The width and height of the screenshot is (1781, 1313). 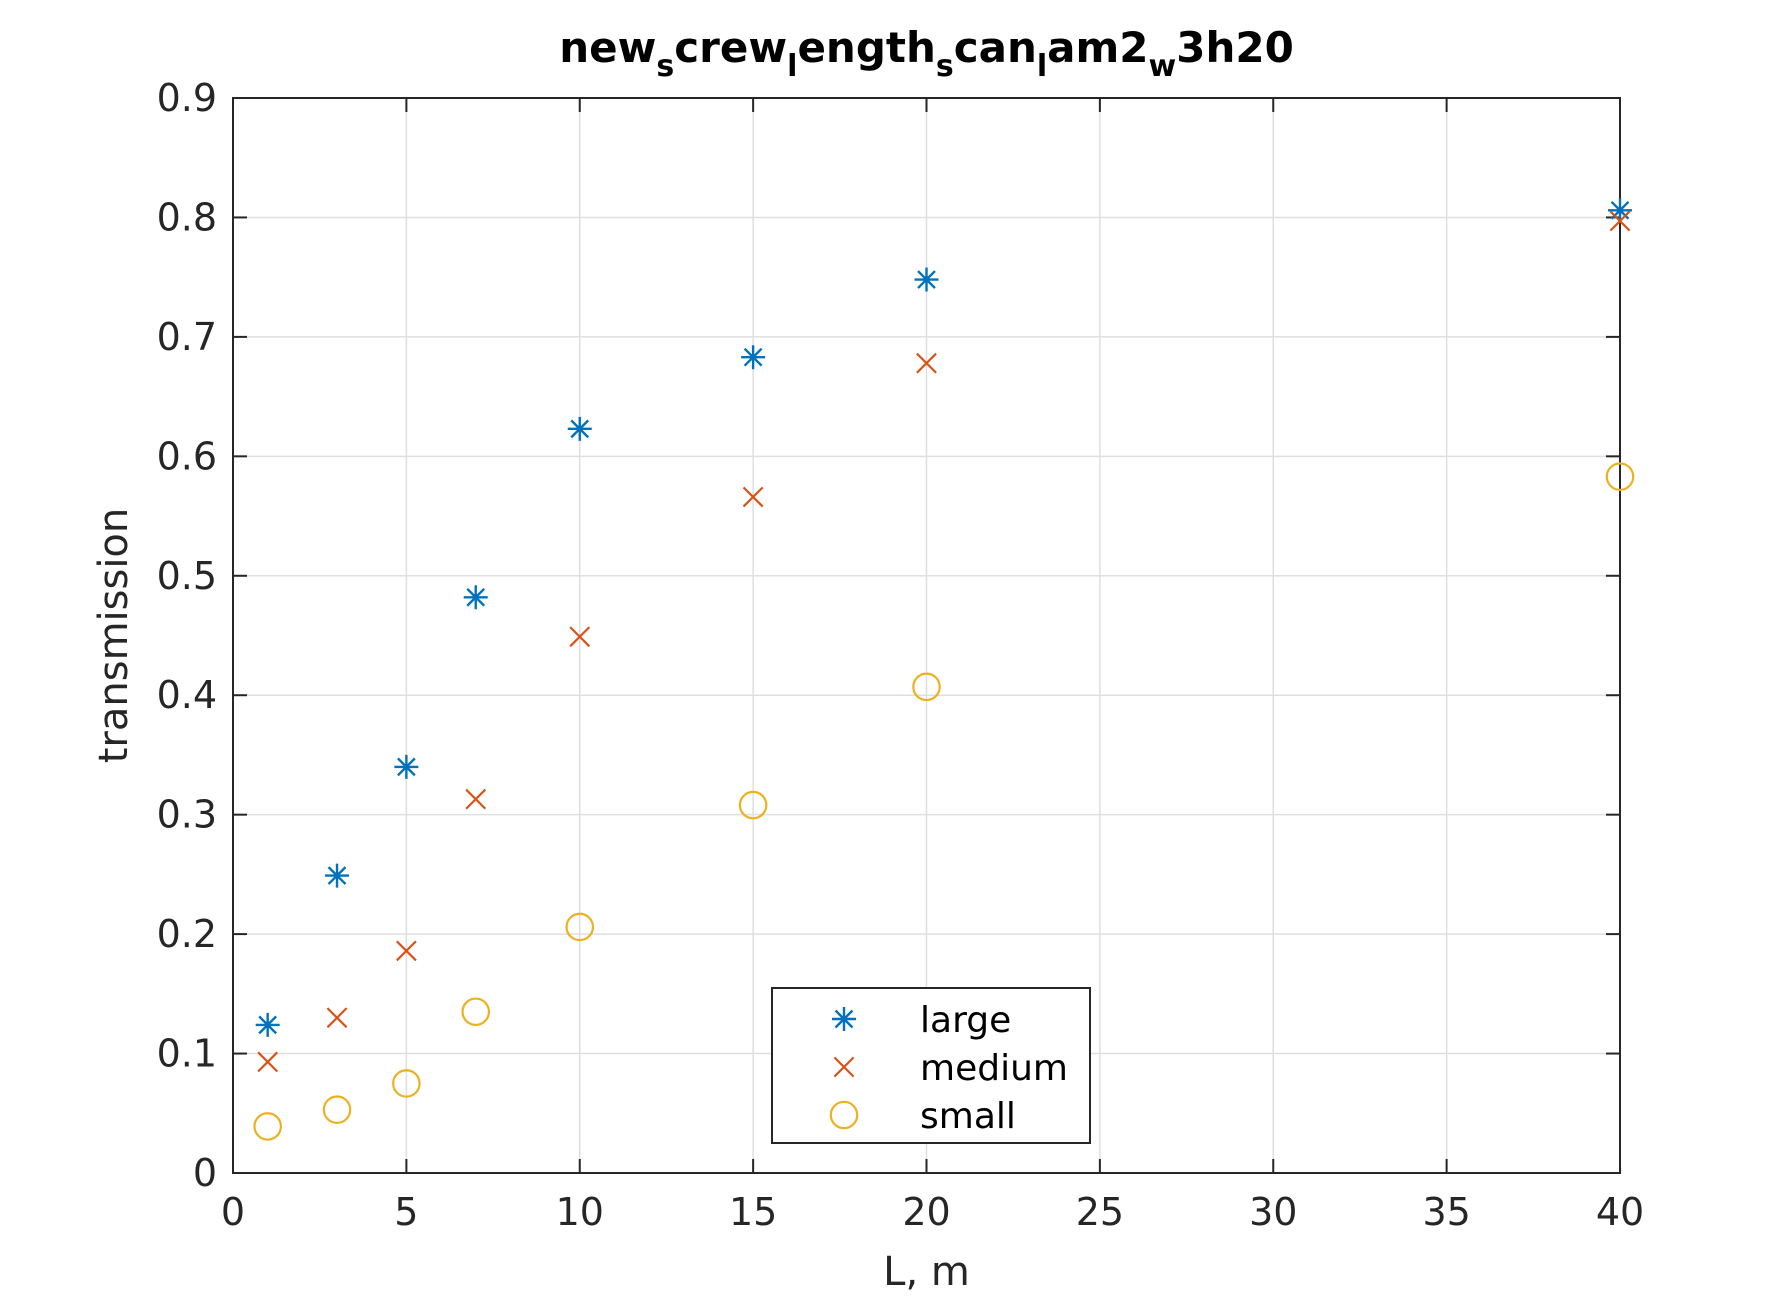 I want to click on legend: large medium small, so click(x=931, y=1065).